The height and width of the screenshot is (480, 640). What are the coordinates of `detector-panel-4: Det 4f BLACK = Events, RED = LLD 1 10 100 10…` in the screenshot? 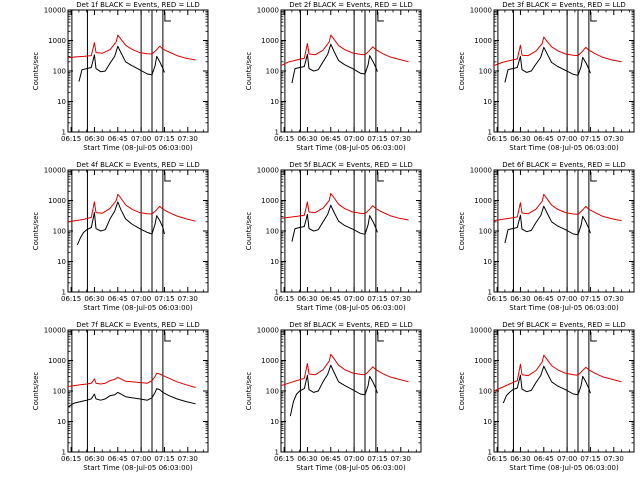 It's located at (120, 236).